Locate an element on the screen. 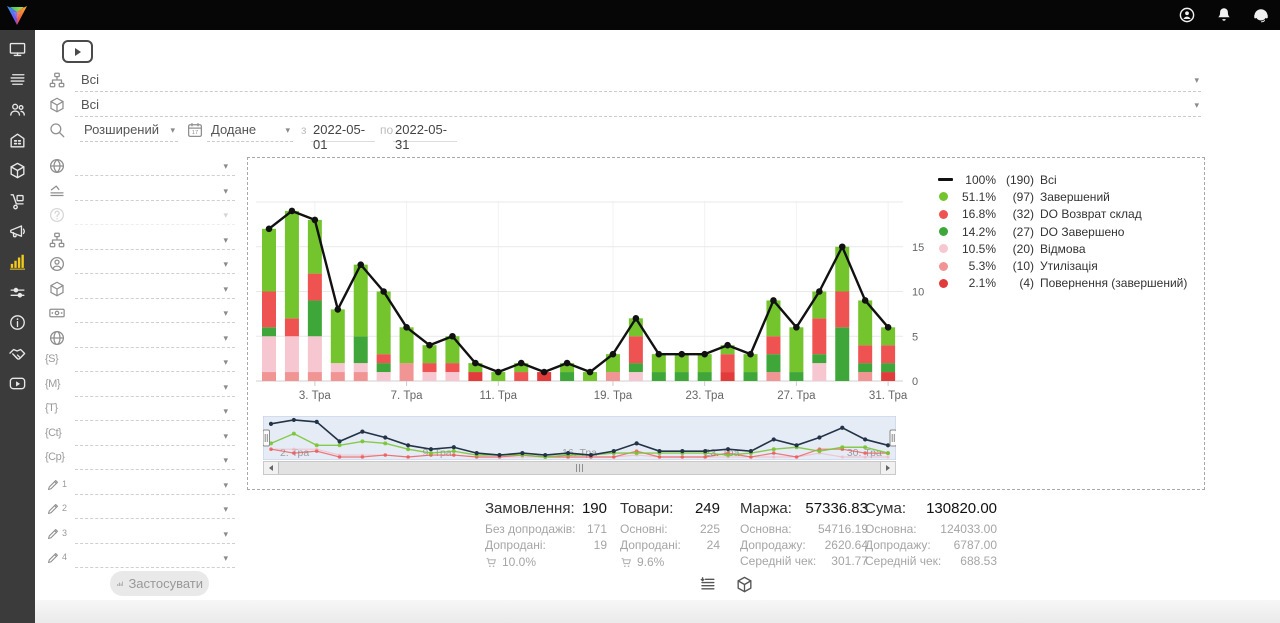 The image size is (1280, 623). navigator-right-handle is located at coordinates (893, 438).